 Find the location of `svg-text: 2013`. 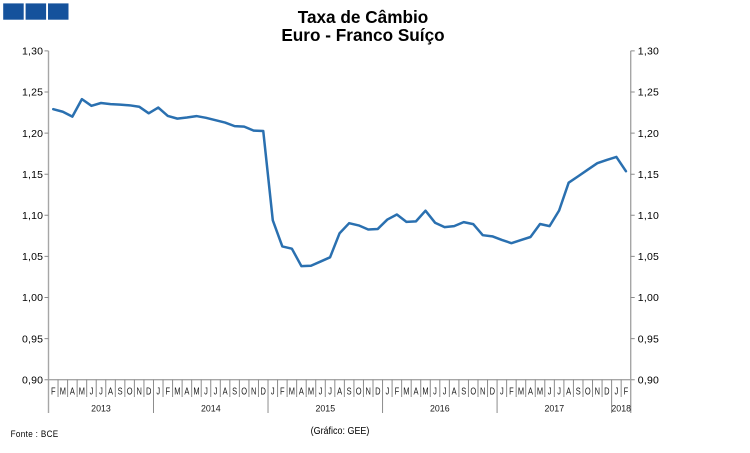

svg-text: 2013 is located at coordinates (101, 408).